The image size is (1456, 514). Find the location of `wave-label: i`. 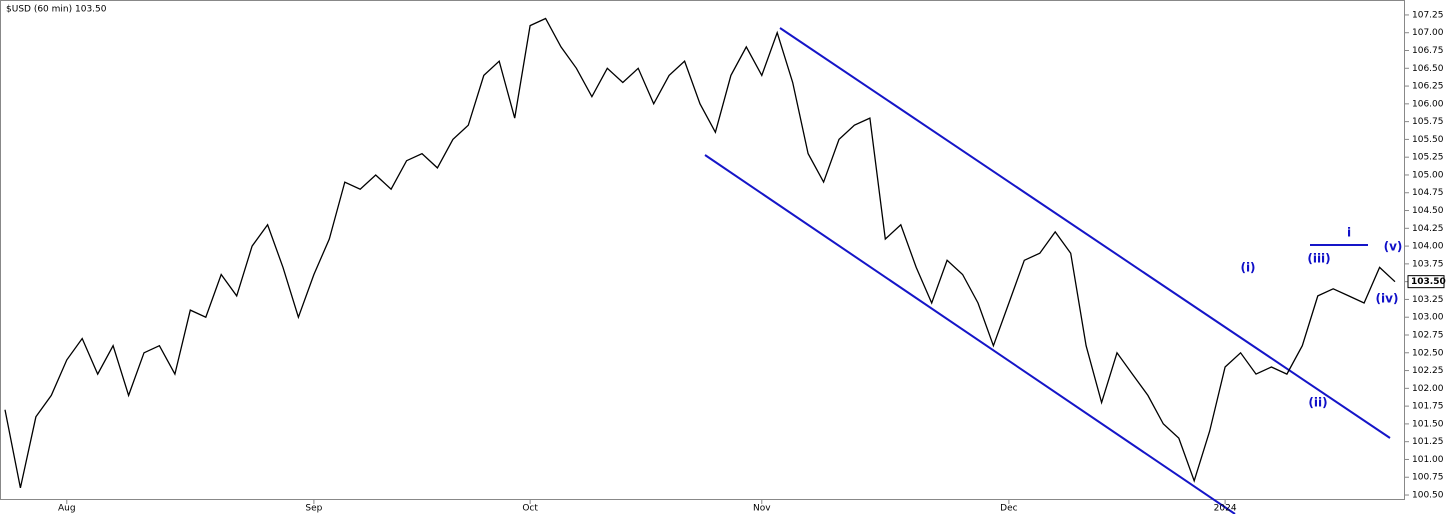

wave-label: i is located at coordinates (1349, 233).